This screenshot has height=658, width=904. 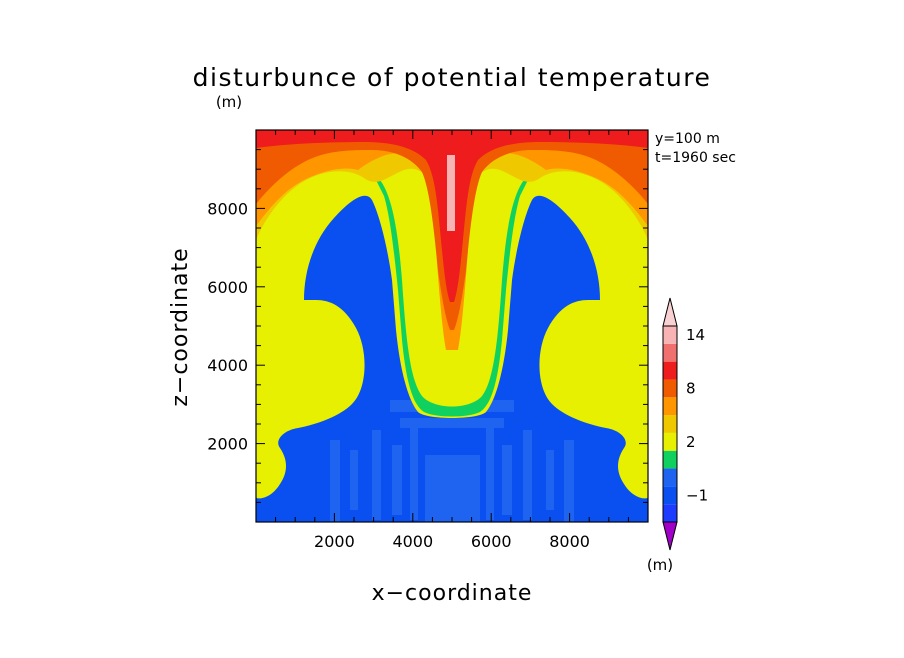 What do you see at coordinates (660, 565) in the screenshot?
I see `colorbar-unit: (m)` at bounding box center [660, 565].